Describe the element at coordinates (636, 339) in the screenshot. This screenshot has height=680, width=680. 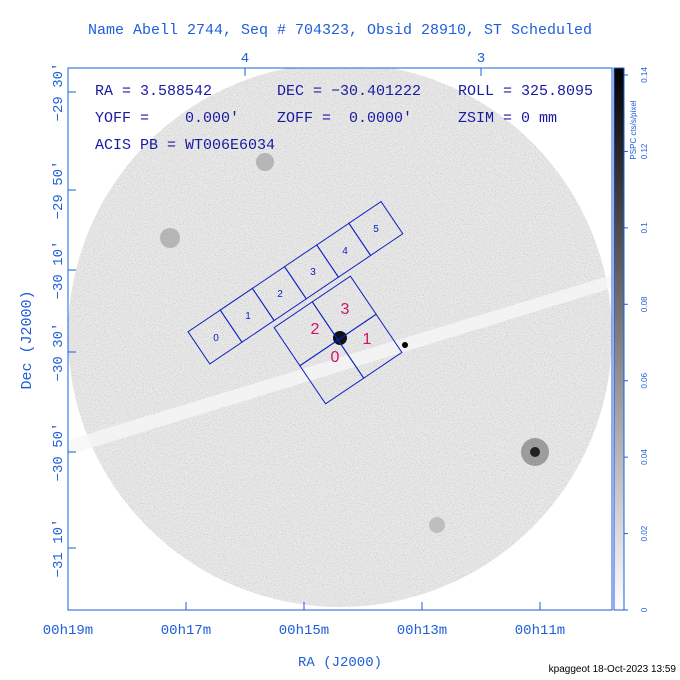
I see `colorbar-axis: 0 0.02 0.04 0.06 0.08 0.1 0.12 0.14` at that location.